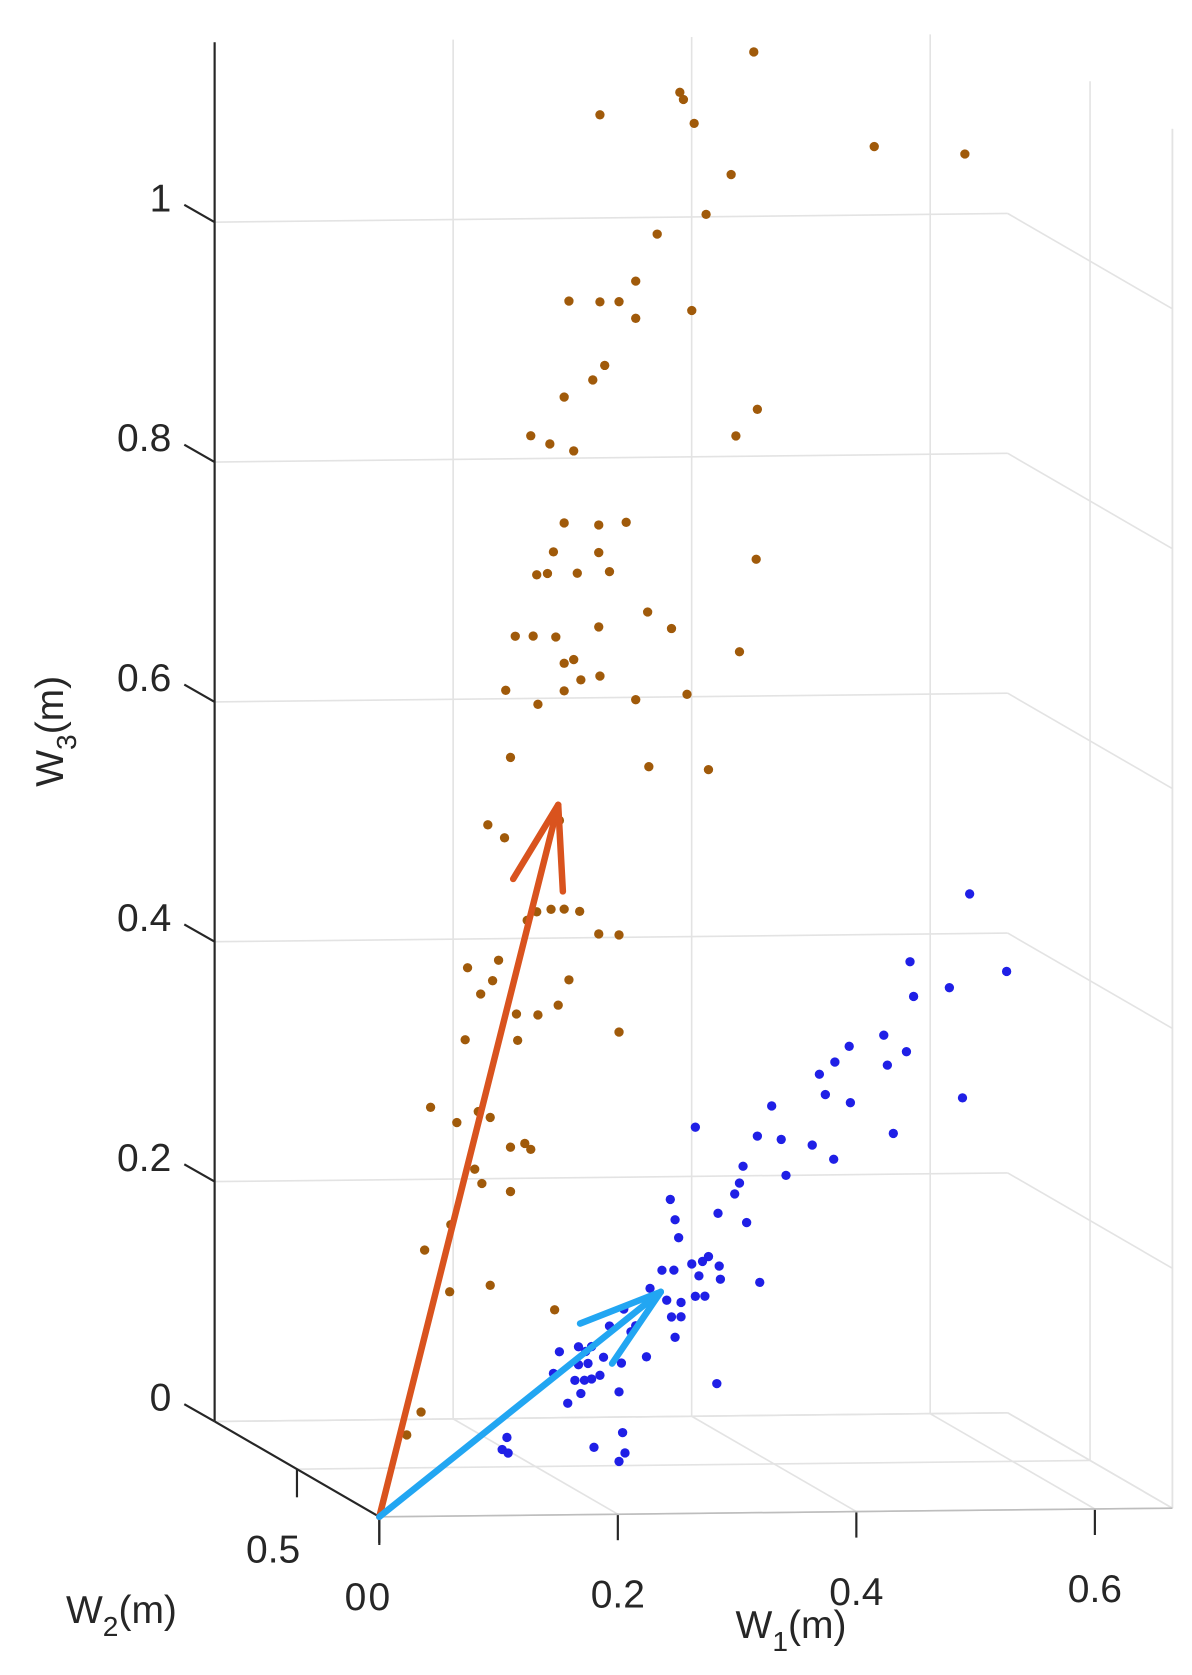  What do you see at coordinates (147, 1610) in the screenshot?
I see `y-label-unit: (m)` at bounding box center [147, 1610].